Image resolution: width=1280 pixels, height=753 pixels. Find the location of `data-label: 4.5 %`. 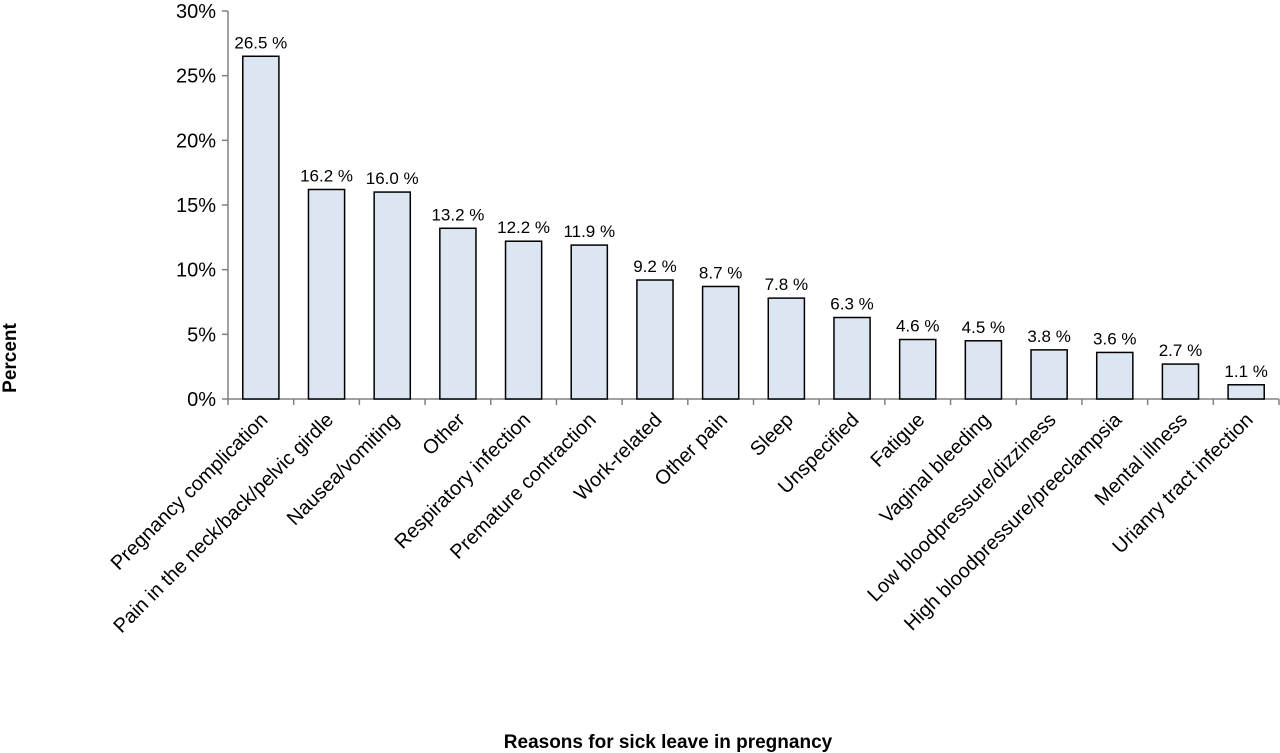

data-label: 4.5 % is located at coordinates (983, 327).